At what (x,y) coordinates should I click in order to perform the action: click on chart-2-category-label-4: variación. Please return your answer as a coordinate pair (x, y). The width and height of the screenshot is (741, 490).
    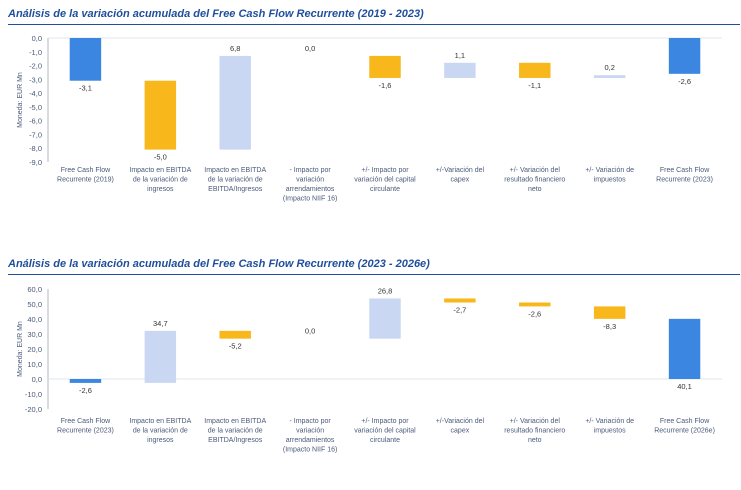
    Looking at the image, I should click on (310, 431).